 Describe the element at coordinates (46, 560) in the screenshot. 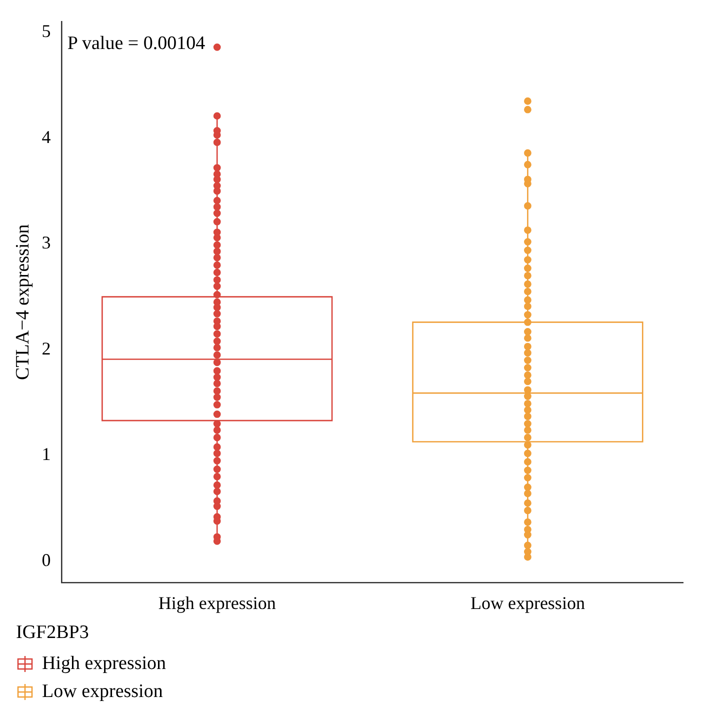

I see `y-tick-label: 0` at that location.